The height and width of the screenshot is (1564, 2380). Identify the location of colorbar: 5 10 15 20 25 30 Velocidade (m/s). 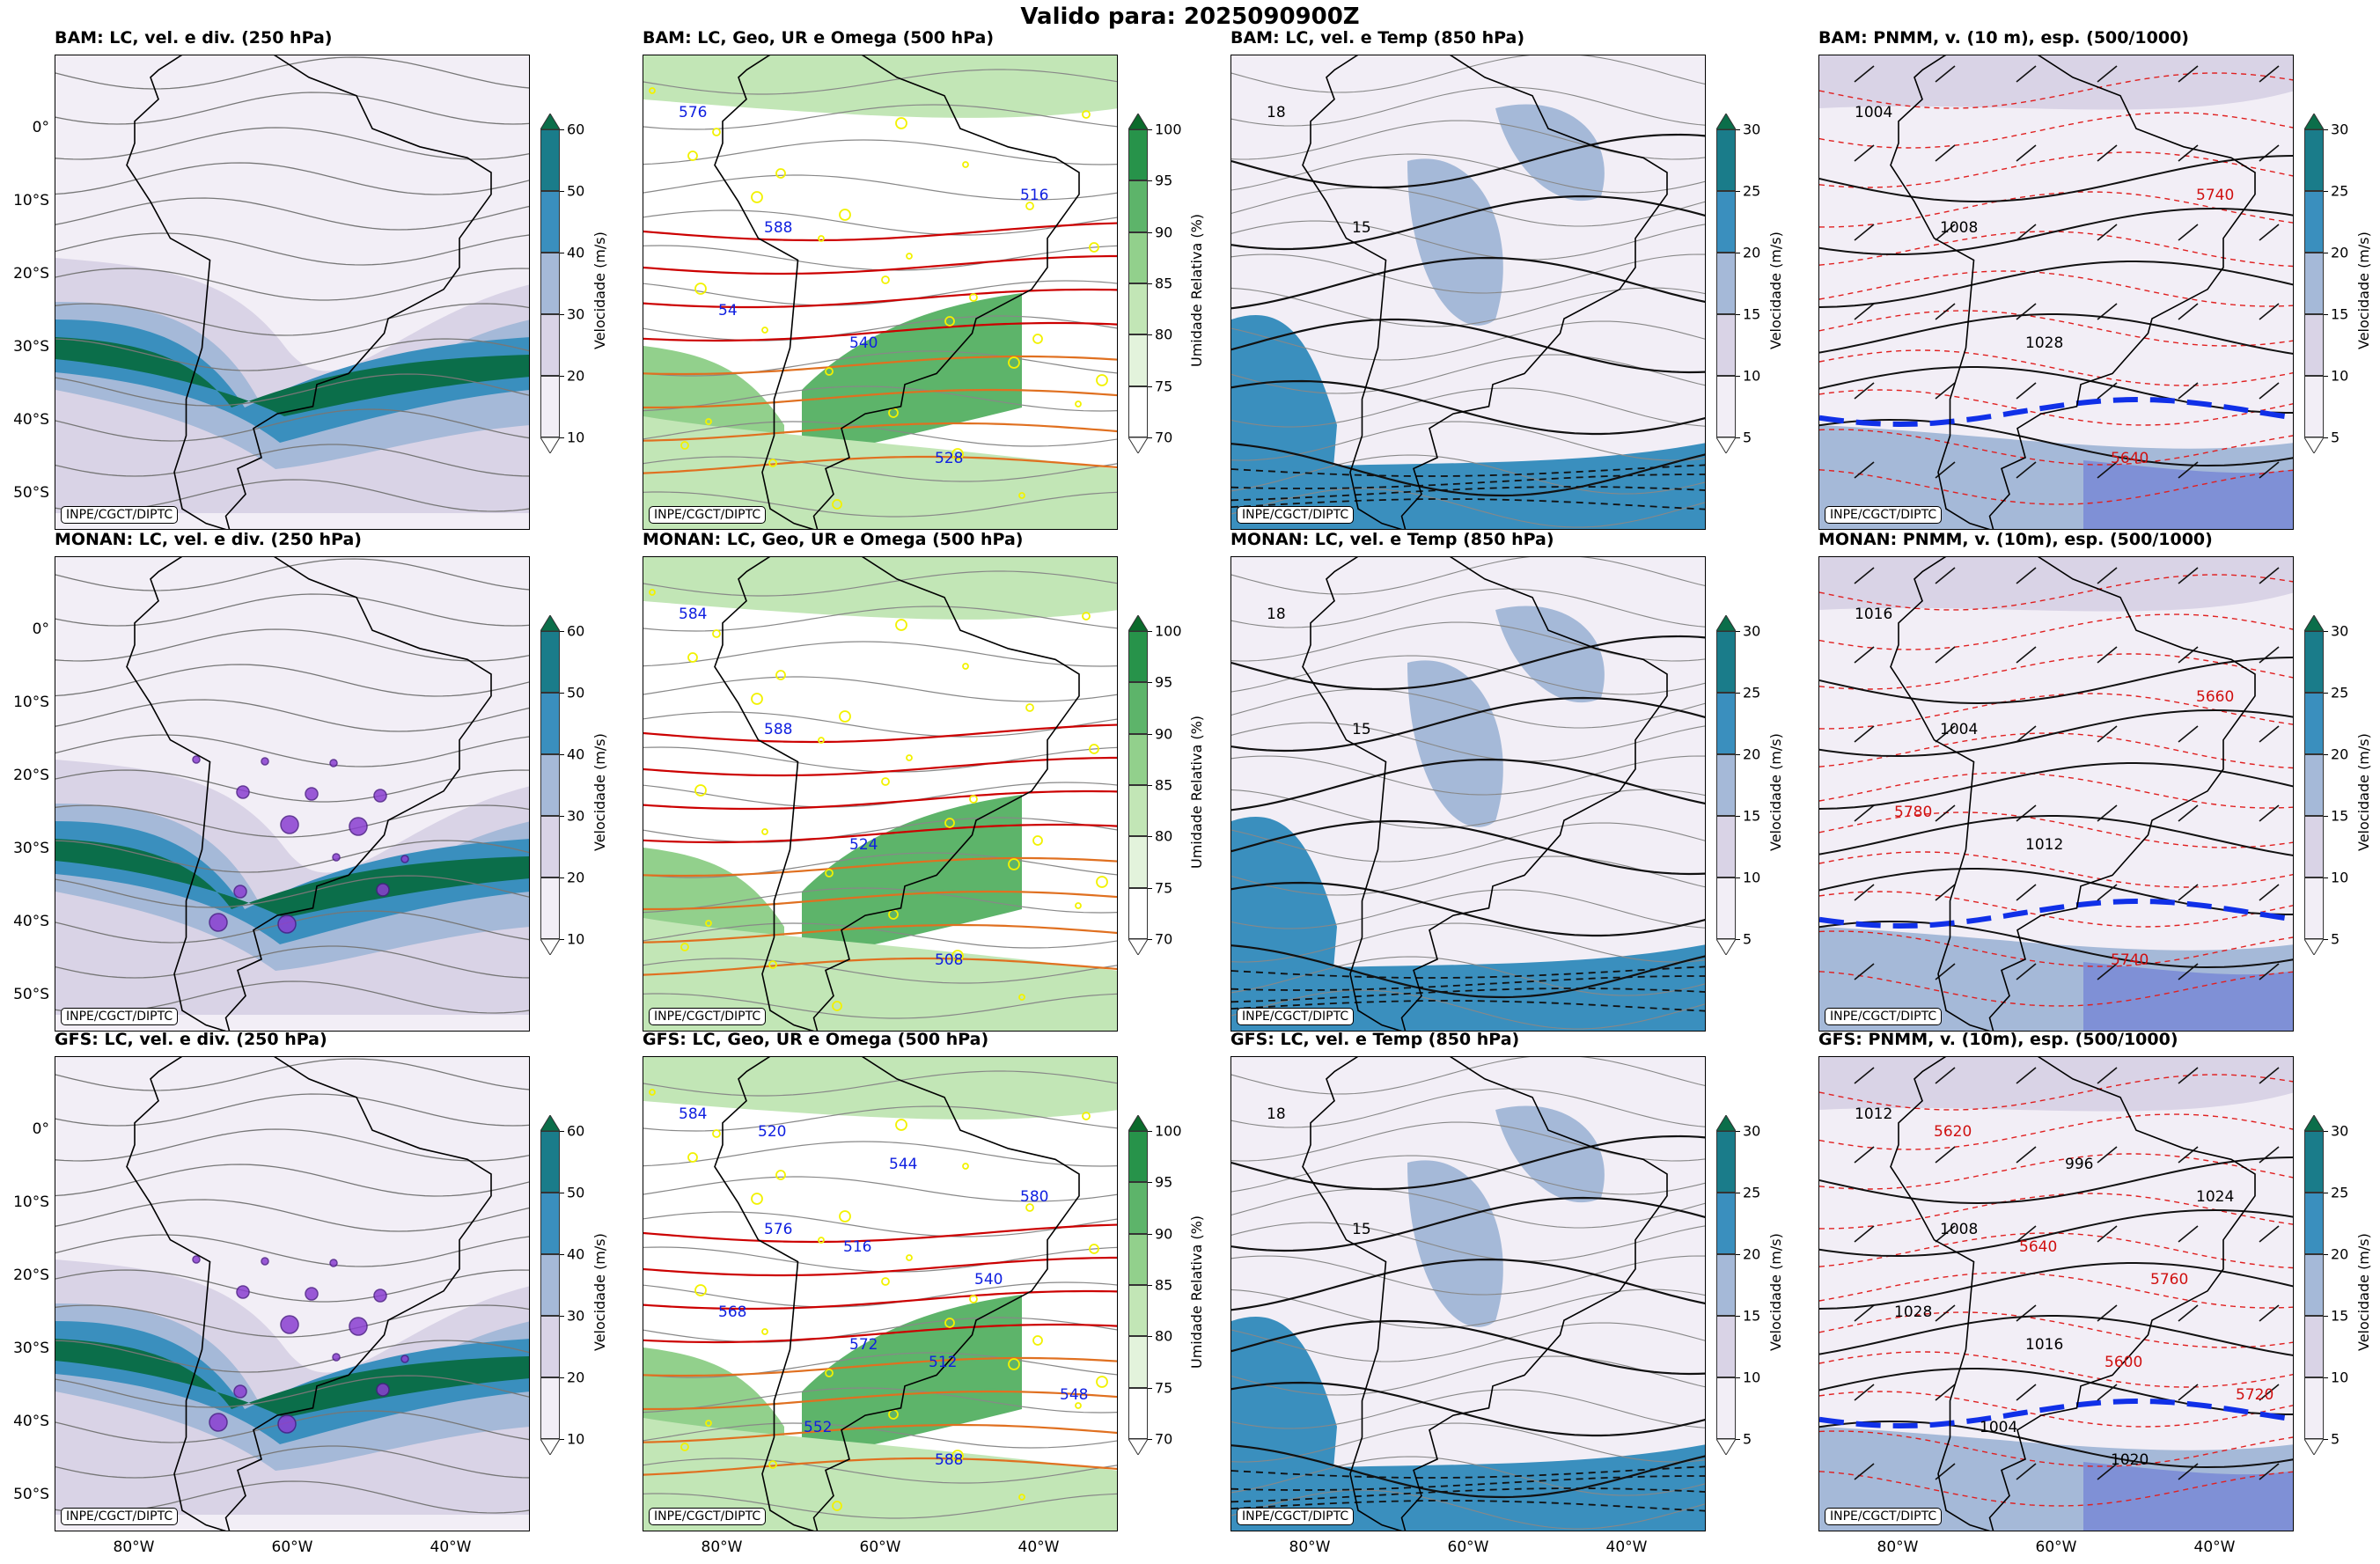
(2338, 1285).